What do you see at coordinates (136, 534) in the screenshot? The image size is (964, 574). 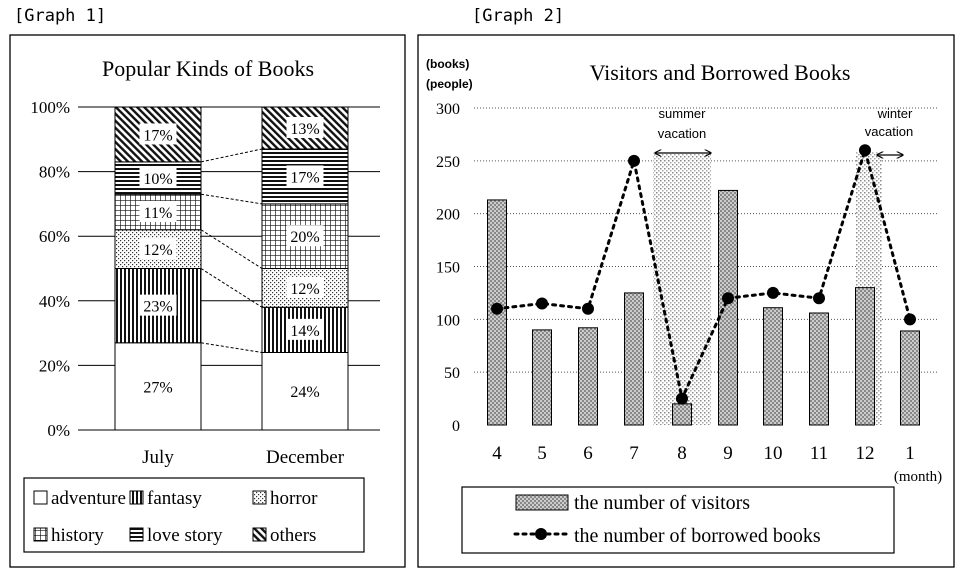 I see `graph1-legend-swatch-love-story` at bounding box center [136, 534].